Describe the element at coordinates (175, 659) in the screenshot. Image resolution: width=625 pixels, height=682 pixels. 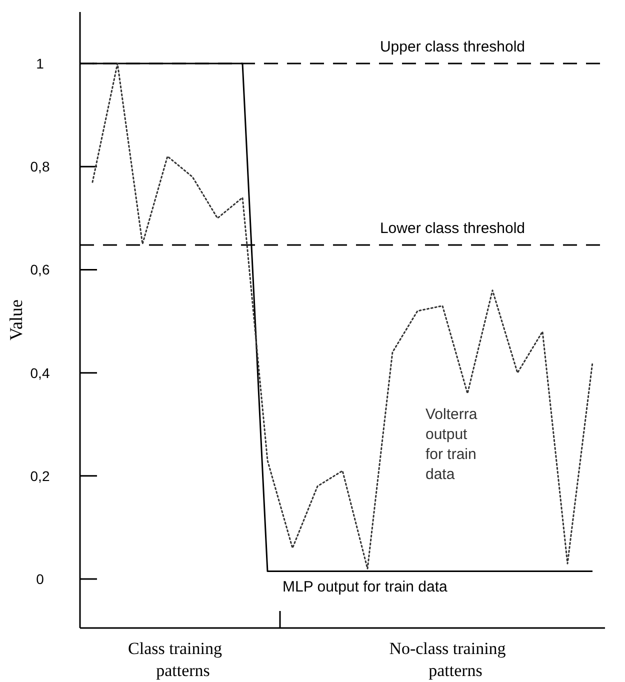
I see `text: Class training patterns` at that location.